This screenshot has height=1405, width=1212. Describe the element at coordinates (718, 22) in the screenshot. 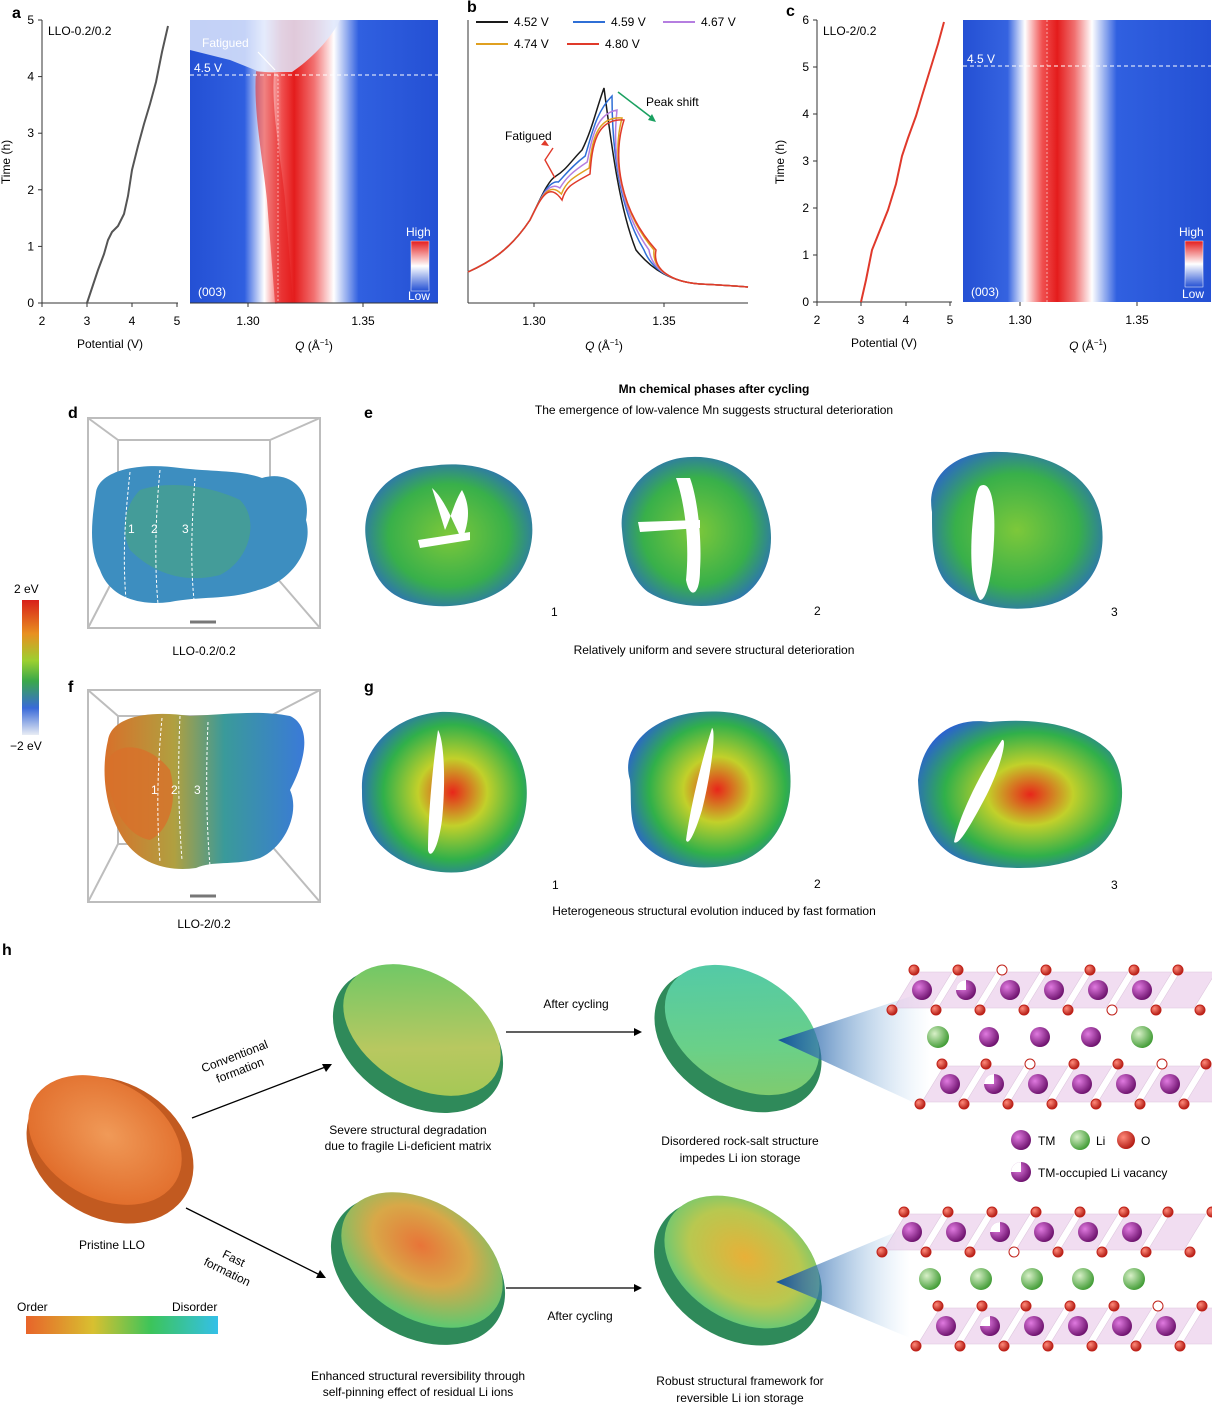

I see `panel-b-legend-label: 4.67 V` at that location.